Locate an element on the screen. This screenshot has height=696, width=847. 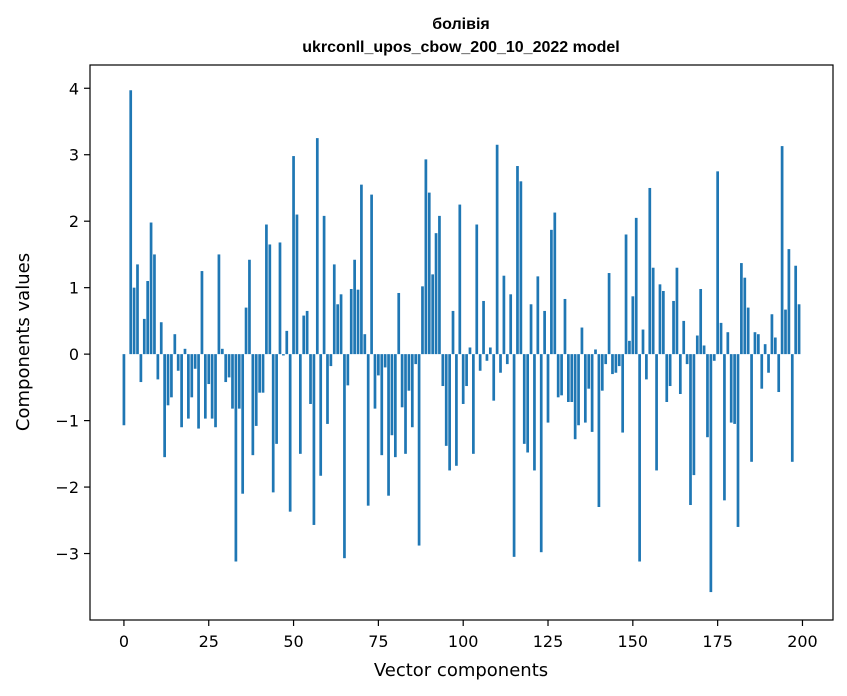
y-tick-label: −2 is located at coordinates (67, 487).